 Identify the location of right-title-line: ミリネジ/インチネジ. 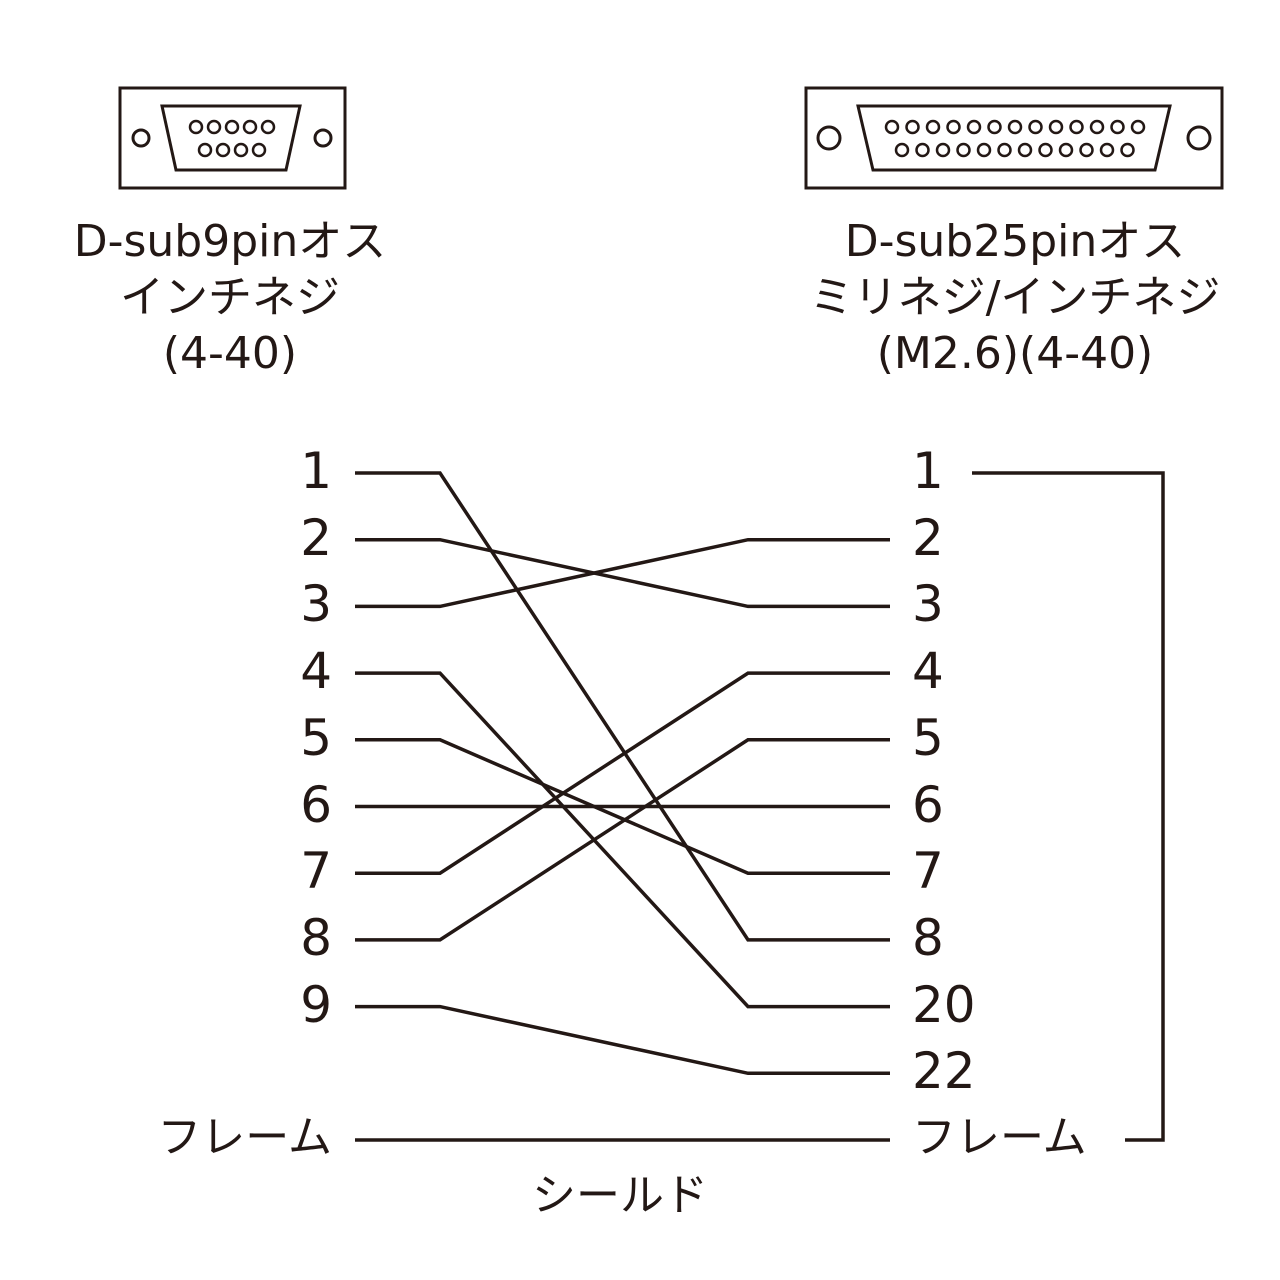
(1015, 297).